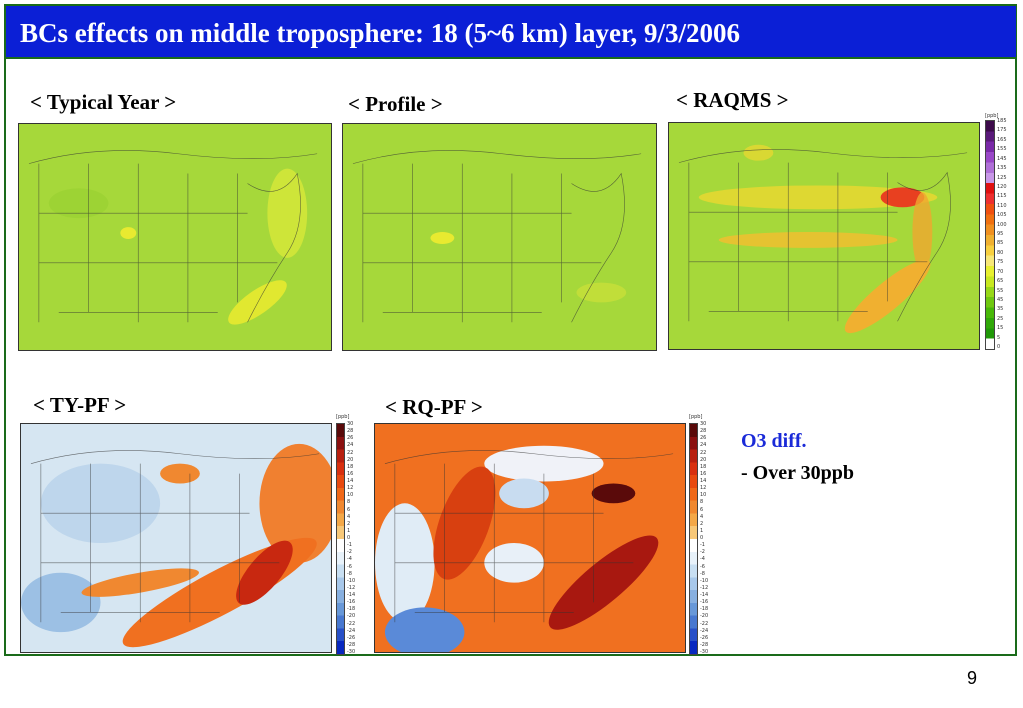 Image resolution: width=1023 pixels, height=708 pixels. Describe the element at coordinates (1000, 234) in the screenshot. I see `colorbar-raqms-tick: 95` at that location.